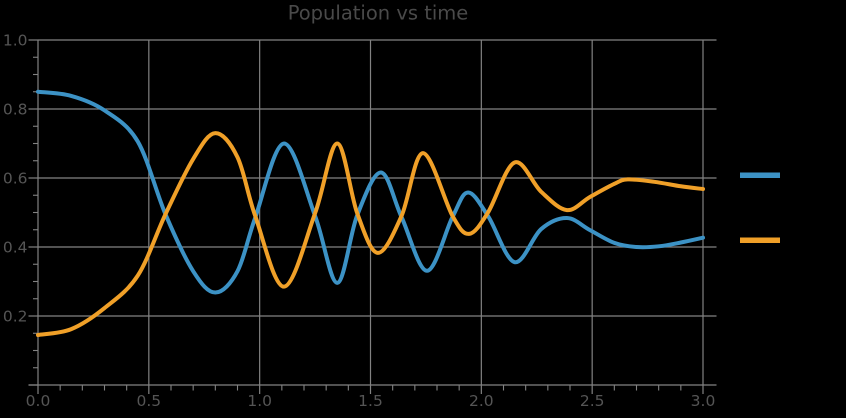  Describe the element at coordinates (38, 401) in the screenshot. I see `x-tick-label-0.0: 0.0` at that location.